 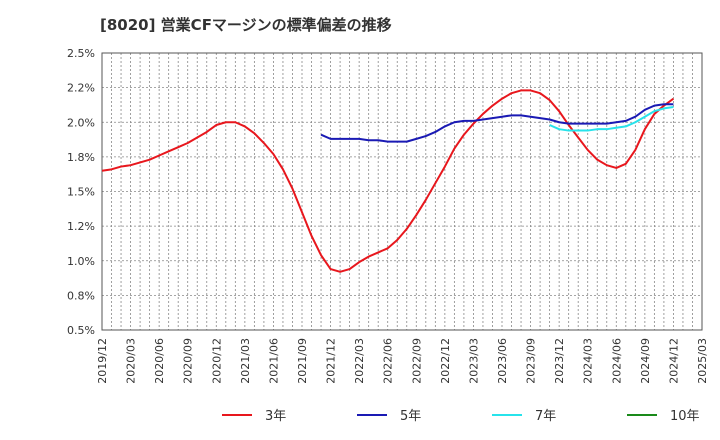 I want to click on y-tick-label: 0.5%, so click(x=81, y=330).